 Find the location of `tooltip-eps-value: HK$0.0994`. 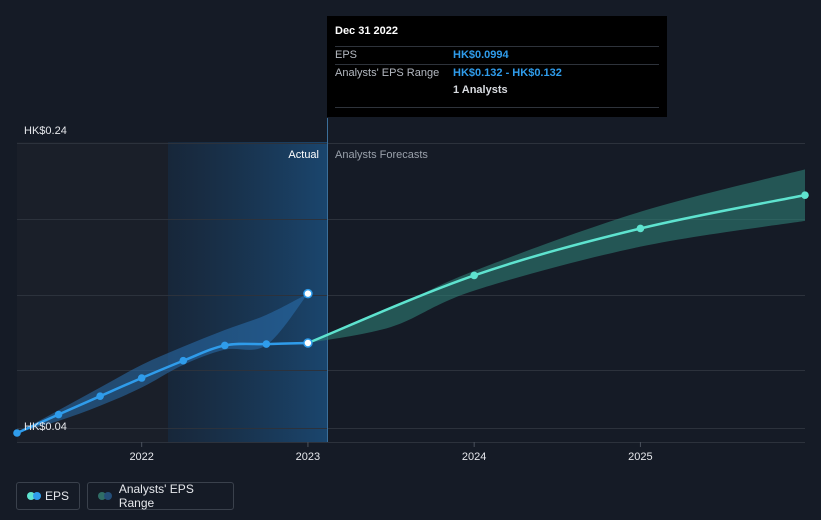

tooltip-eps-value: HK$0.0994 is located at coordinates (481, 55).